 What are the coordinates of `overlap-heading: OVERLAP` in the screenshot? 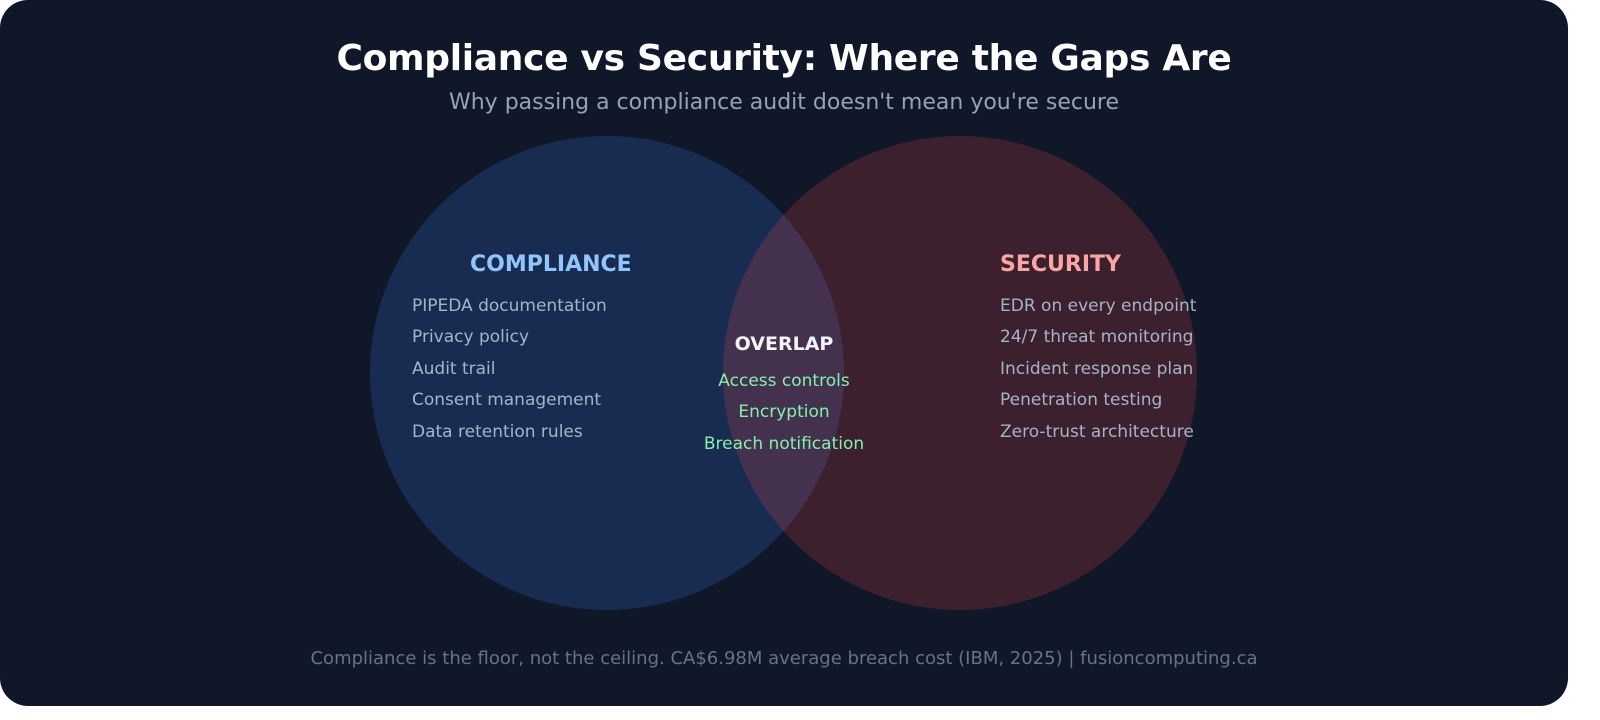 It's located at (784, 344).